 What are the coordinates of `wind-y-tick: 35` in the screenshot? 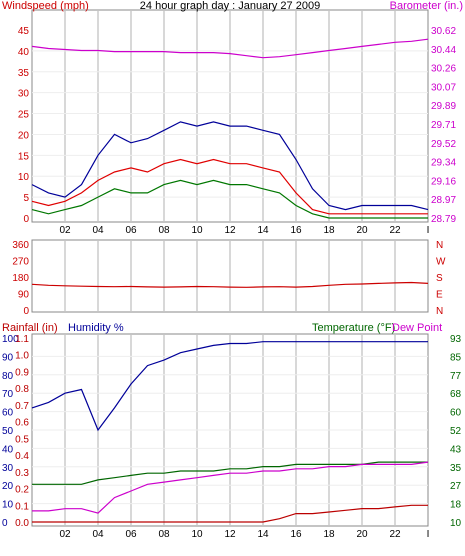 It's located at (24, 73).